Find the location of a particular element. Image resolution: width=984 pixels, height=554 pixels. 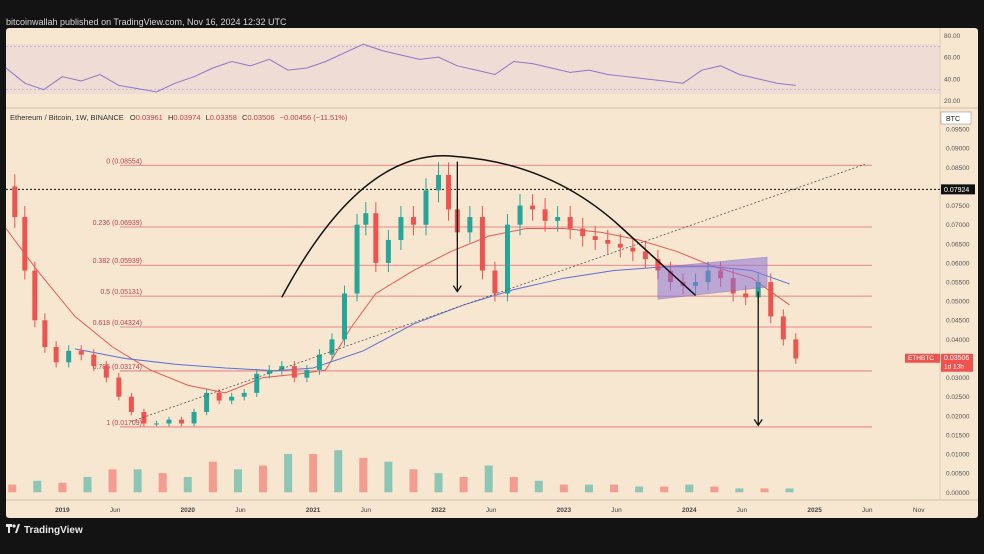

open-value: 0.03961 is located at coordinates (149, 117).